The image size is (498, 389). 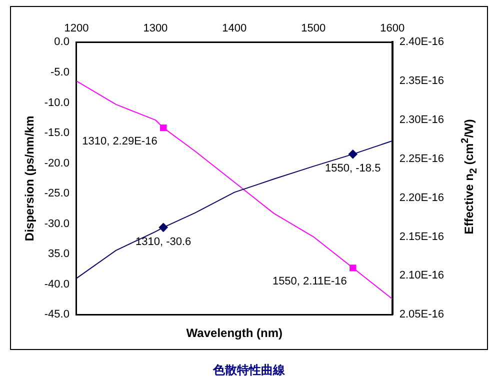 What do you see at coordinates (421, 236) in the screenshot?
I see `y2-tick-label: 2.15E-16` at bounding box center [421, 236].